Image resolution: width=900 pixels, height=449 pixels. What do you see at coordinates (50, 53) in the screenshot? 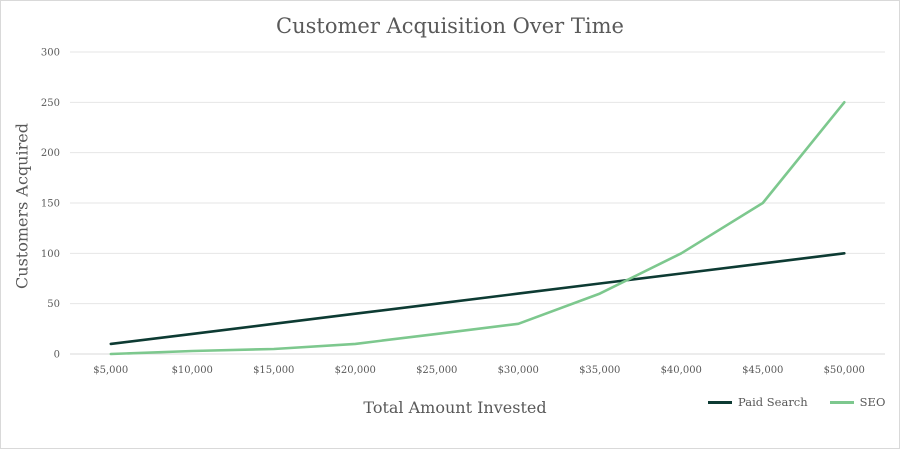
I see `y-tick-label: 300` at bounding box center [50, 53].